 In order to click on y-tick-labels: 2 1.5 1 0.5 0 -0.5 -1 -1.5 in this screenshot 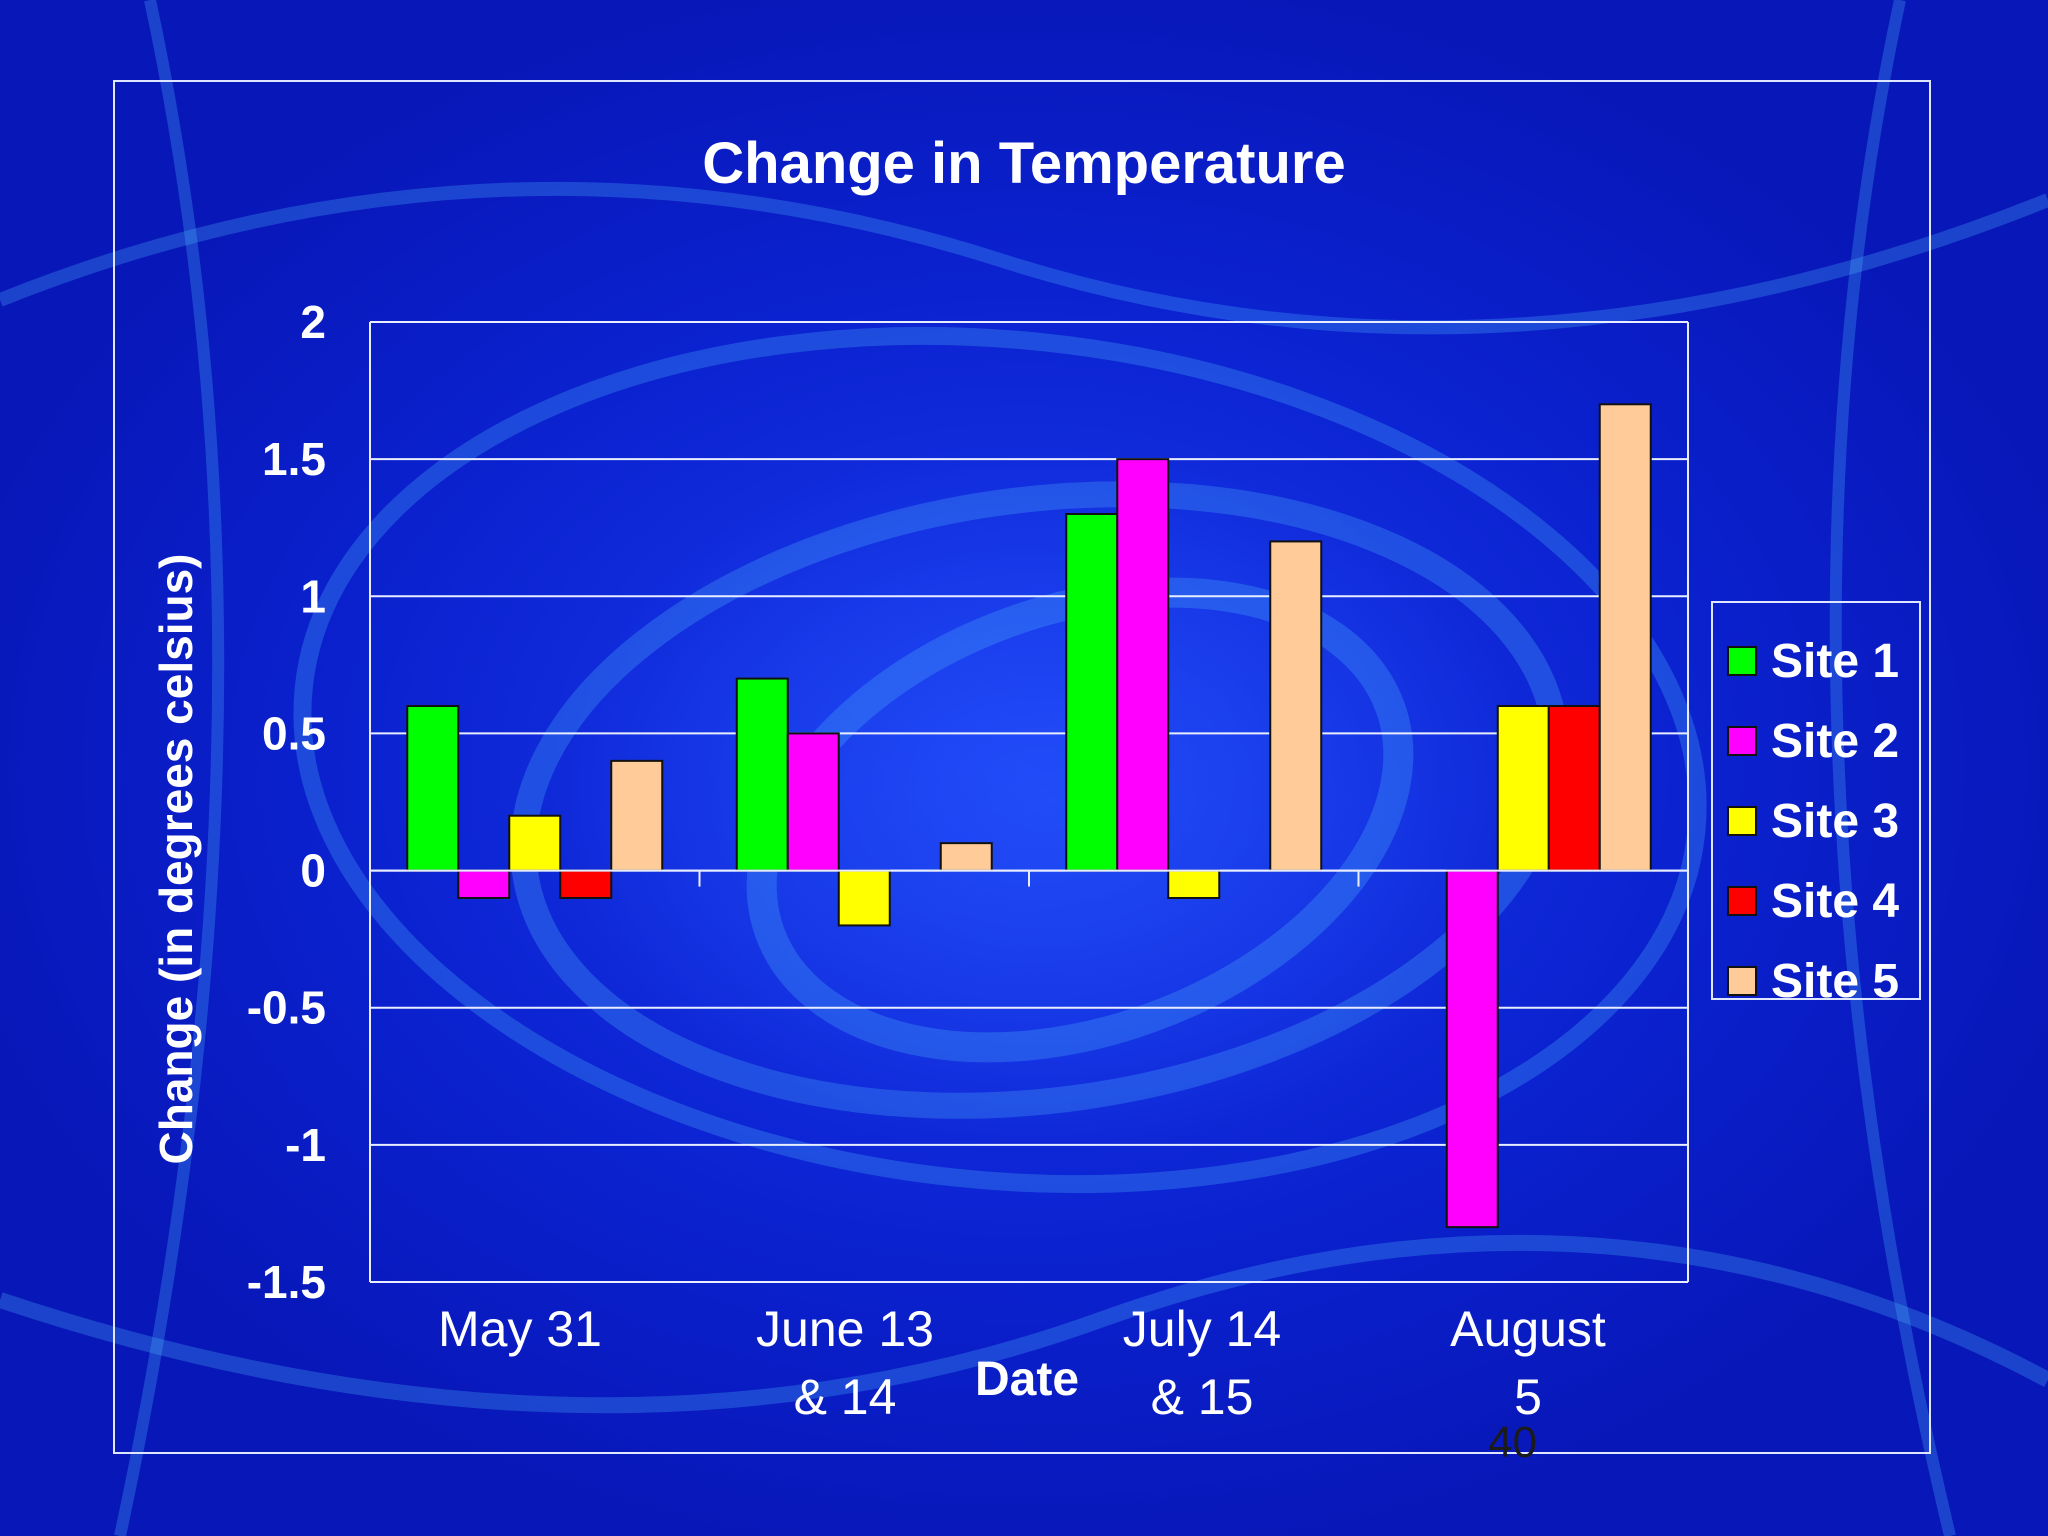, I will do `click(286, 802)`.